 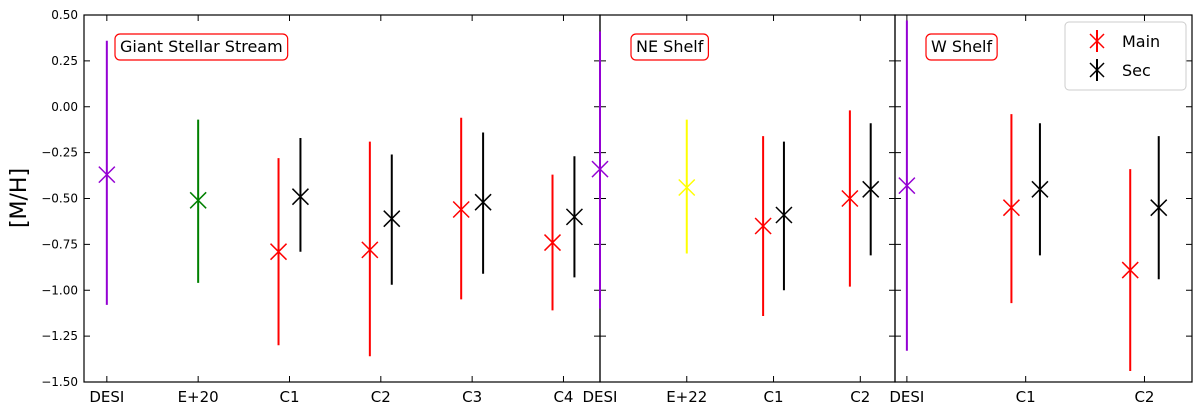 What do you see at coordinates (64, 107) in the screenshot?
I see `y-tick-label: 0.00` at bounding box center [64, 107].